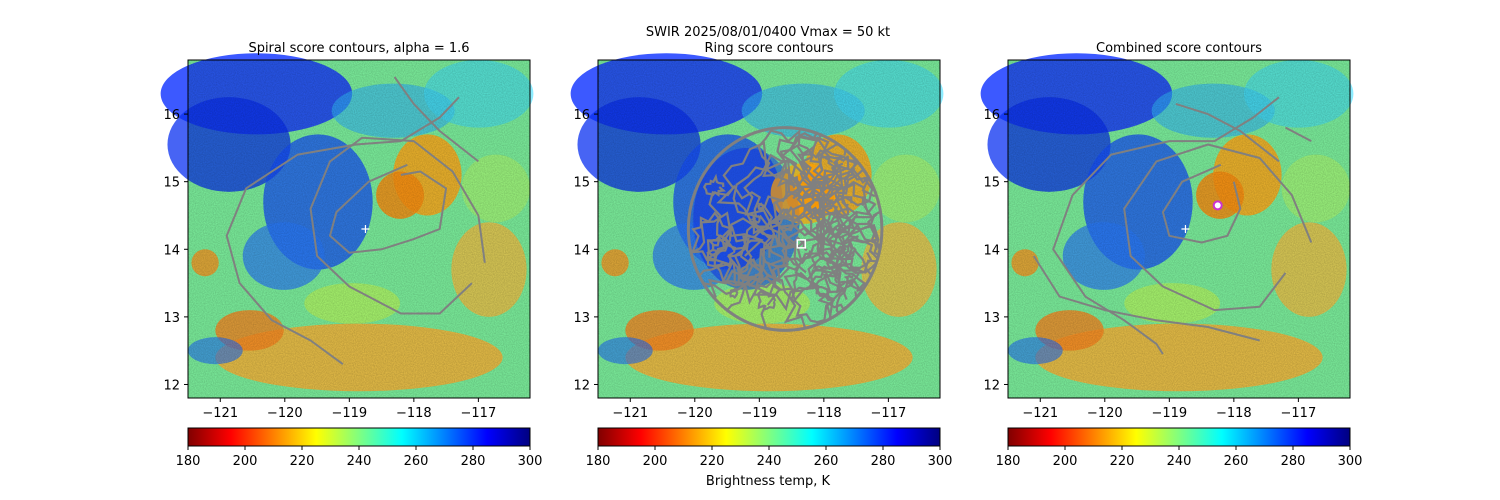 This screenshot has height=500, width=1500. Describe the element at coordinates (768, 48) in the screenshot. I see `panel-title: Ring score contours` at that location.